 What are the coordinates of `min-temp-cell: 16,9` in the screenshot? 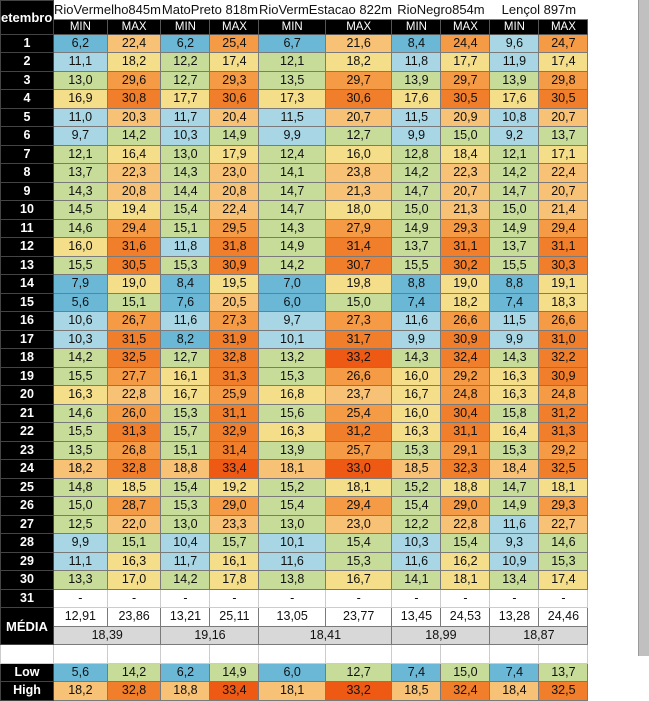 It's located at (80, 99).